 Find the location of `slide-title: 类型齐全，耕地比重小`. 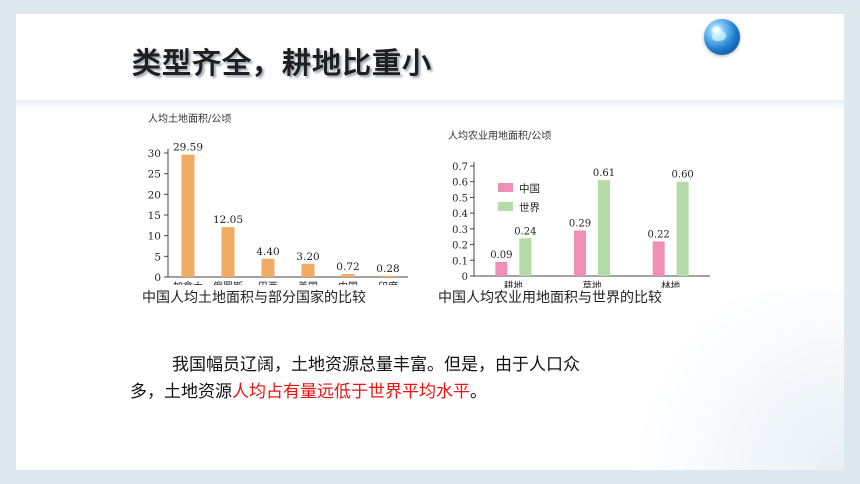

slide-title: 类型齐全，耕地比重小 is located at coordinates (282, 63).